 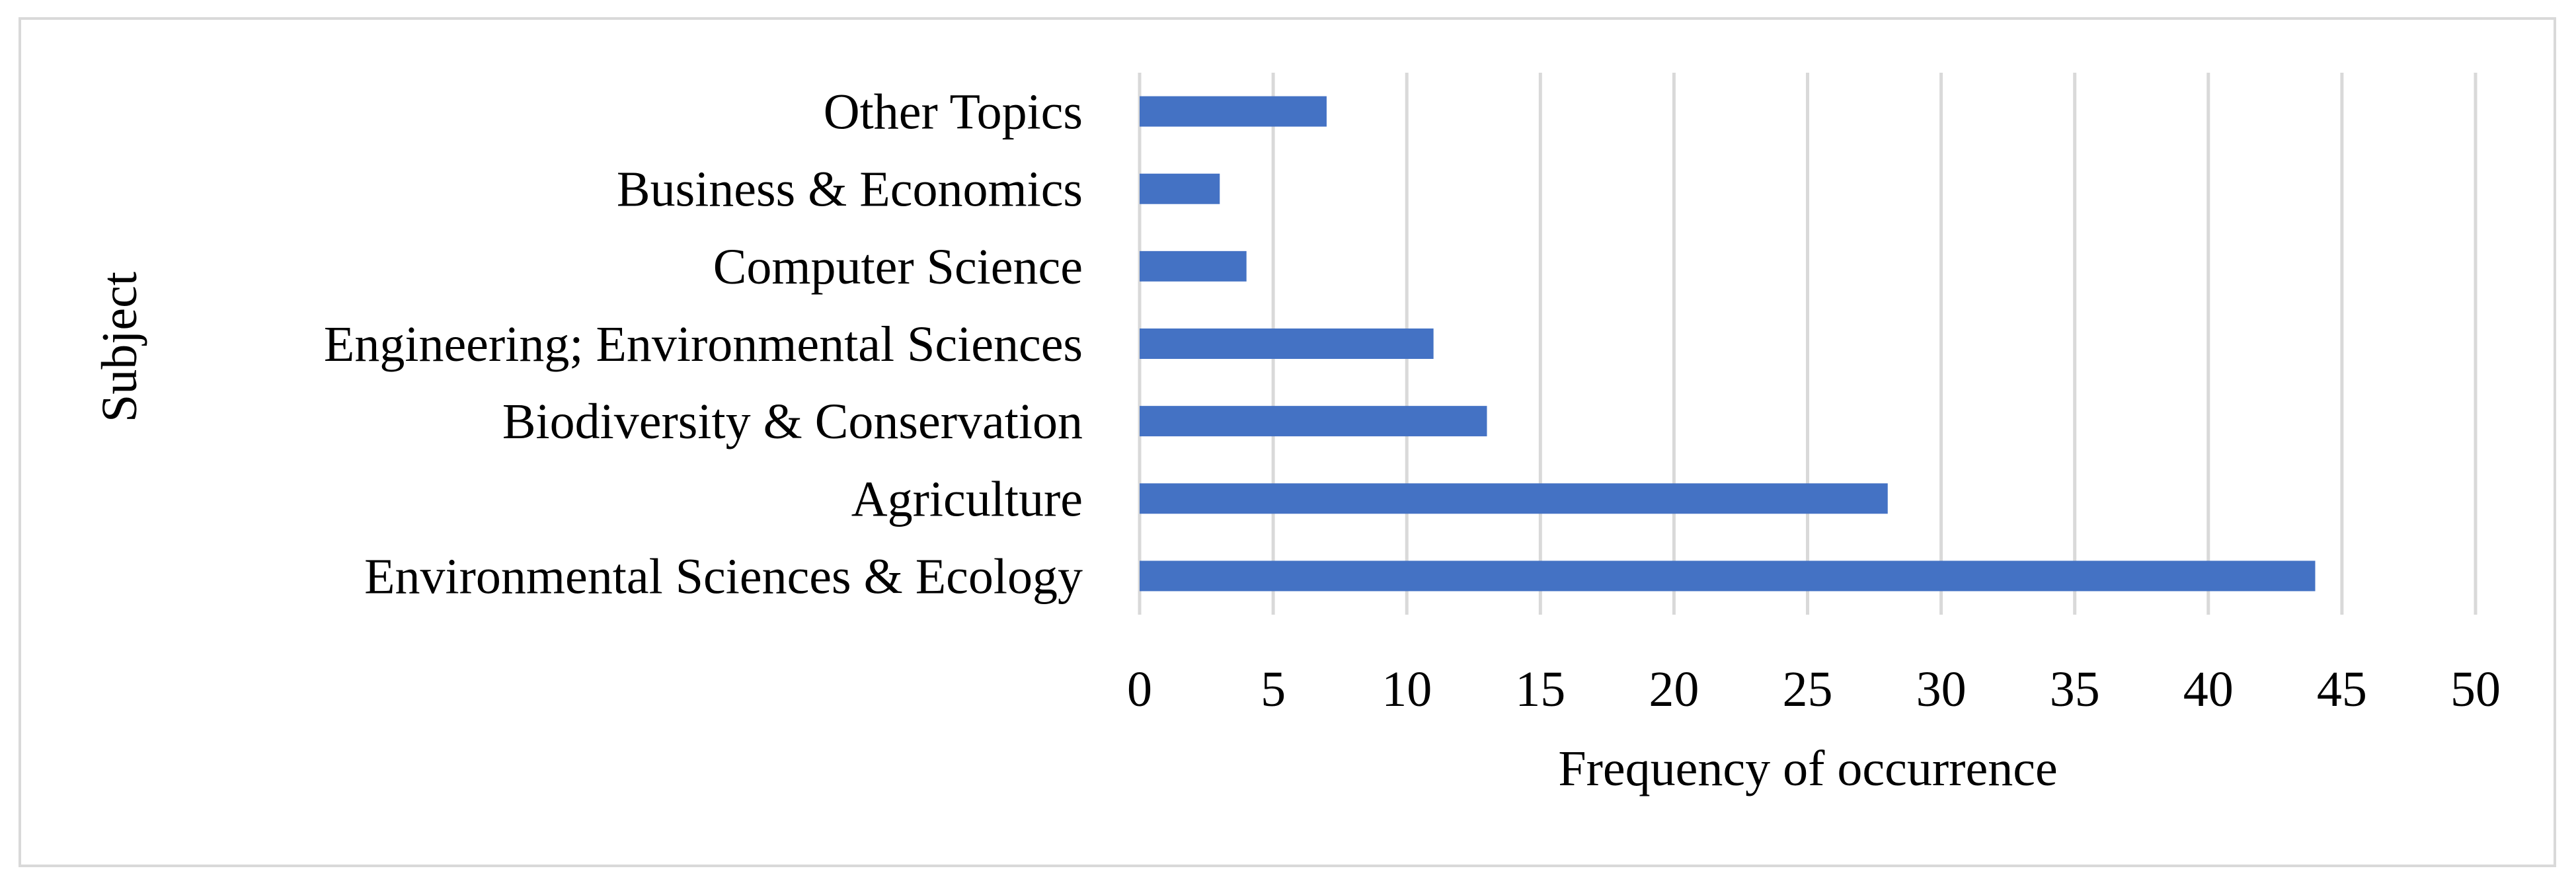 What do you see at coordinates (967, 499) in the screenshot?
I see `category-label: Agriculture` at bounding box center [967, 499].